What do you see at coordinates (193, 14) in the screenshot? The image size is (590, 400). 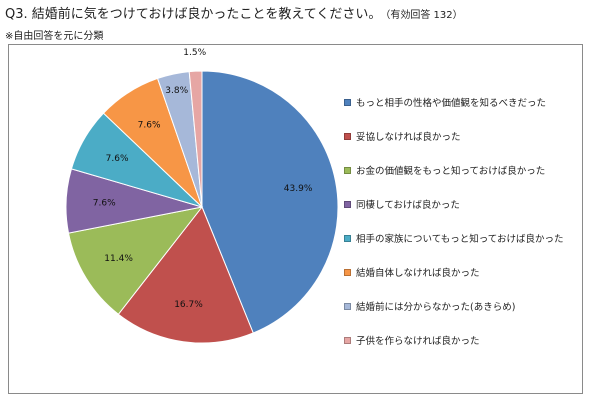 I see `title-text: Q3. 結婚前に気をつけておけば良かったことを教えてください。` at bounding box center [193, 14].